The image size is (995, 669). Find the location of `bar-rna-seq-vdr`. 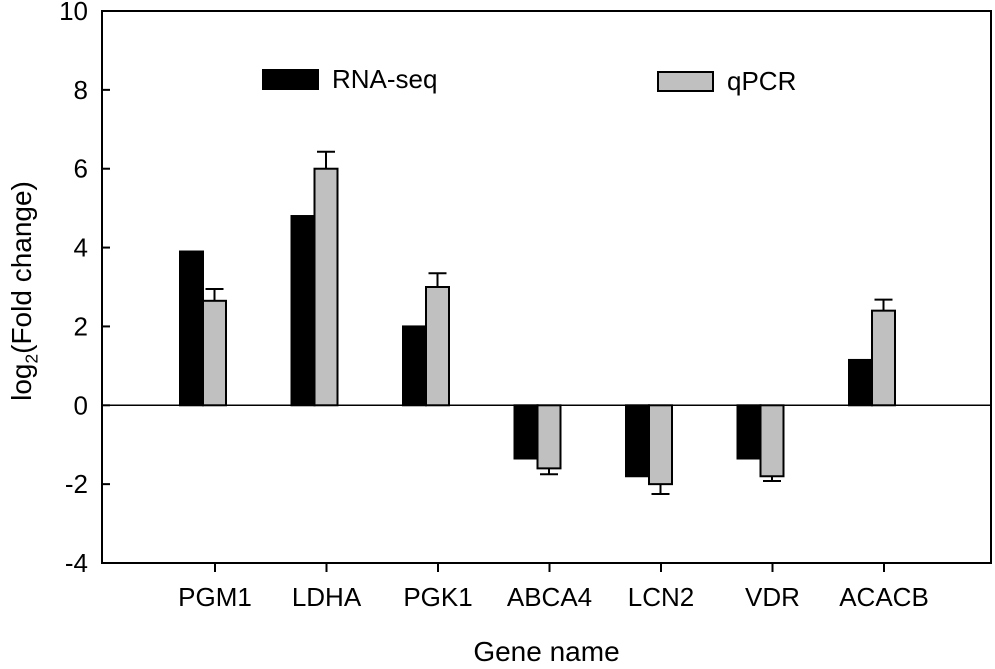

bar-rna-seq-vdr is located at coordinates (749, 432).